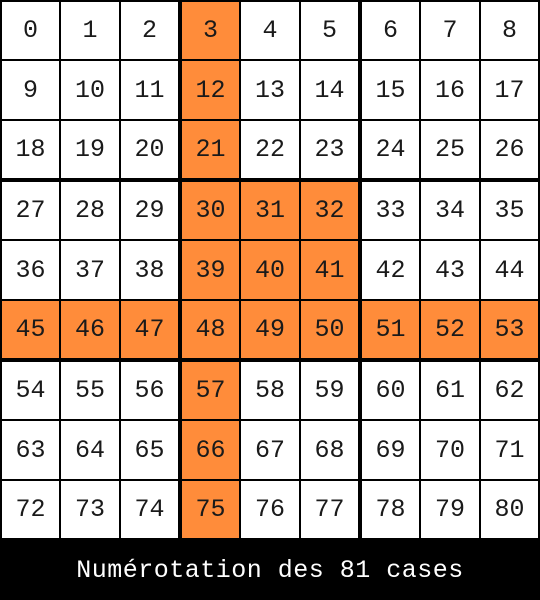  Describe the element at coordinates (450, 390) in the screenshot. I see `grid-cell: 61` at that location.